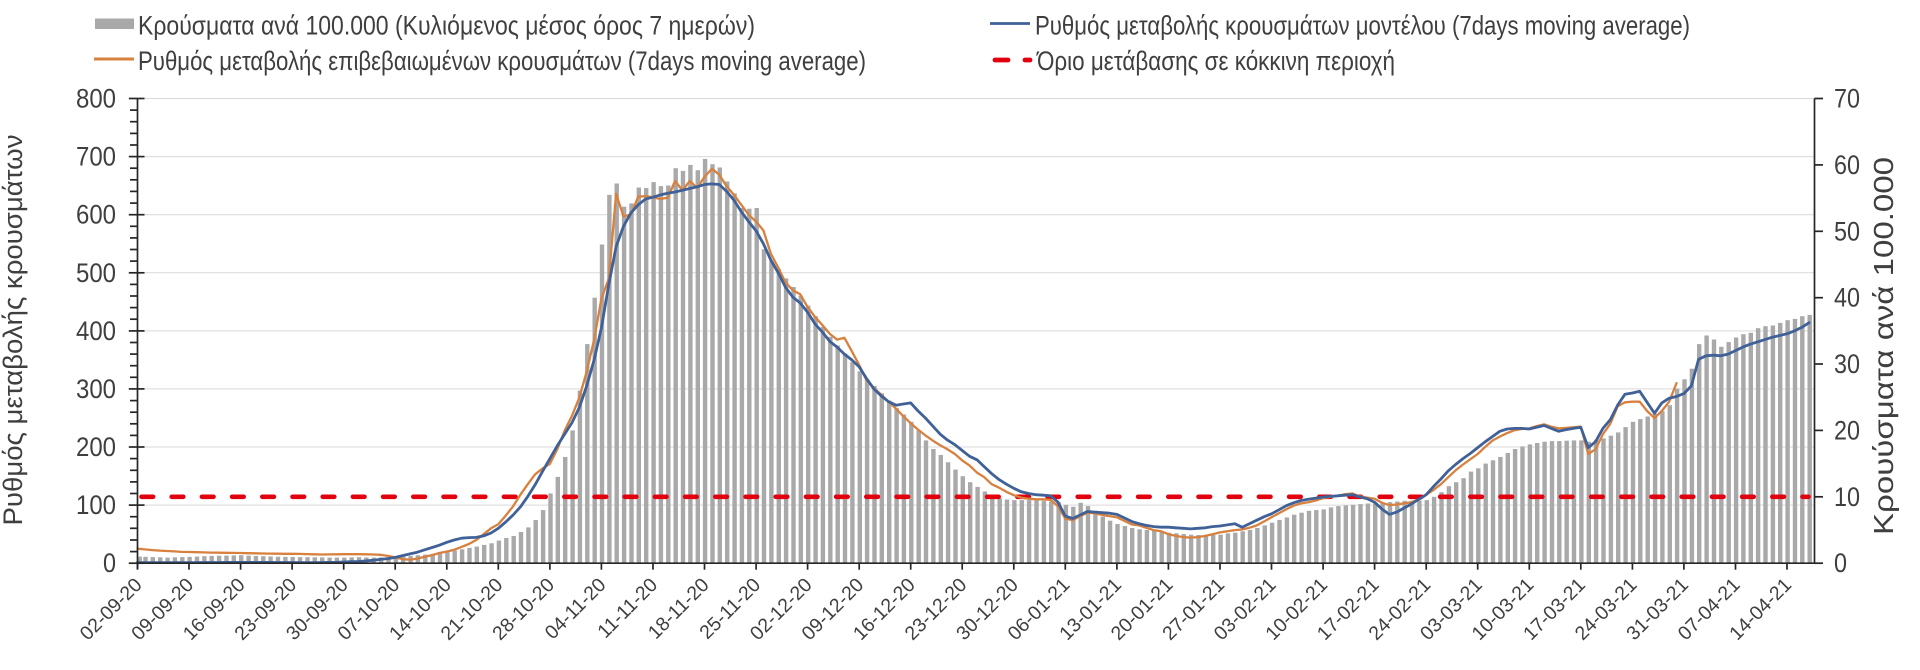  Describe the element at coordinates (1847, 165) in the screenshot. I see `svg-text: 60` at that location.